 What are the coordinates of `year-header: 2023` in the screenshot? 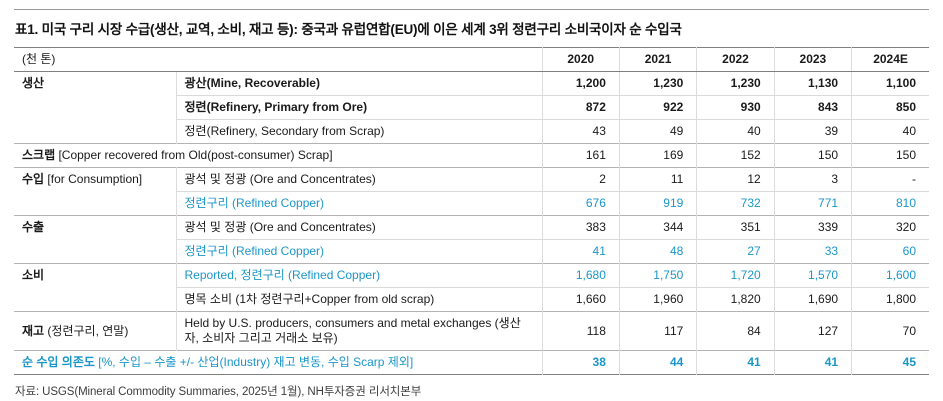 It's located at (813, 59).